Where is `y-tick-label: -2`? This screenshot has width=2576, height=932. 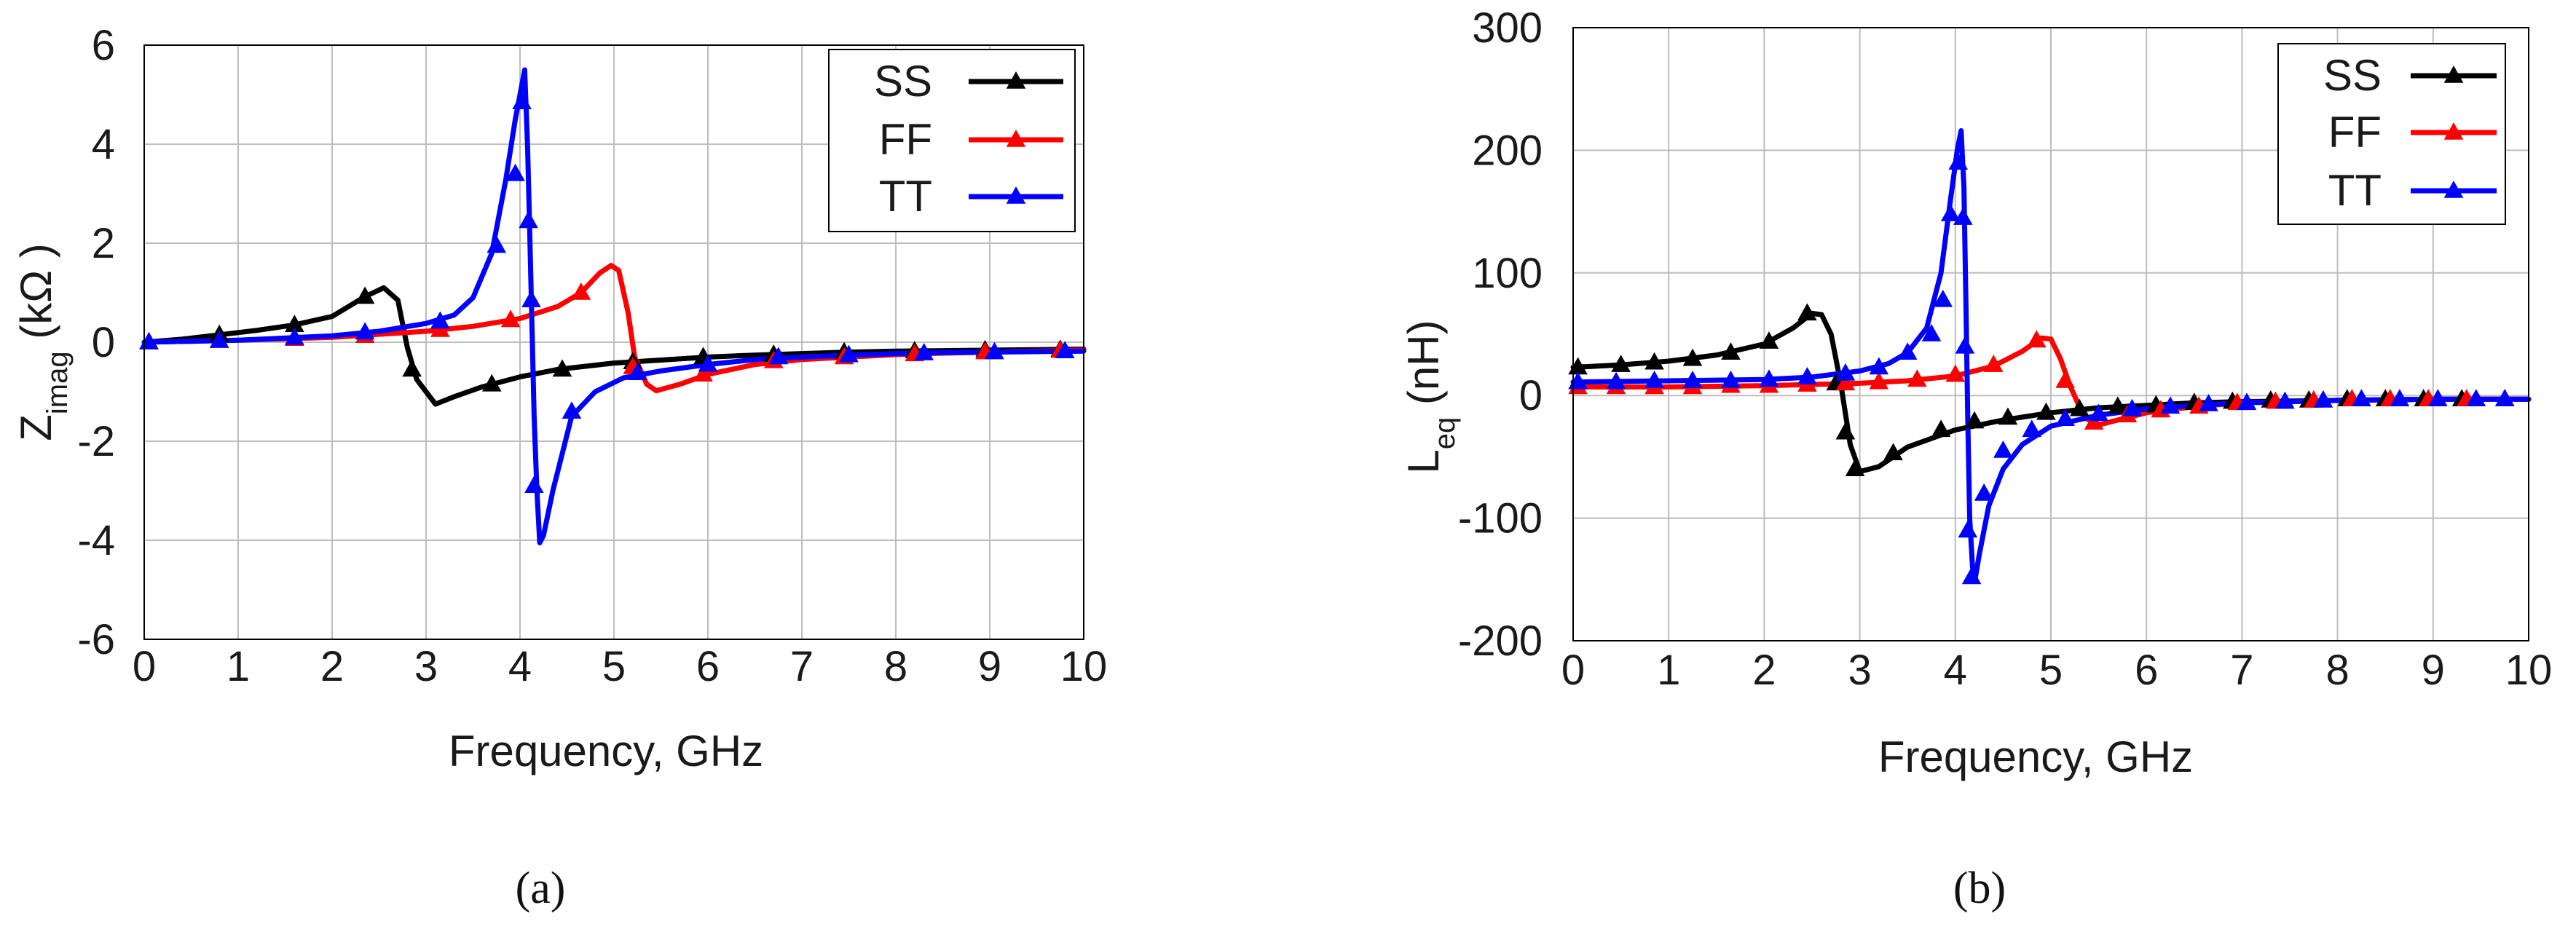
y-tick-label: -2 is located at coordinates (96, 441).